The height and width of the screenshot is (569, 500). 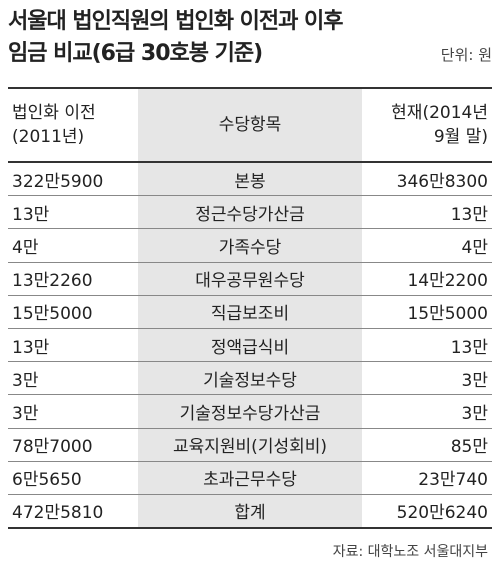 I want to click on table-row: 78만7000 교육지원비(기성회비) 85만, so click(x=250, y=445).